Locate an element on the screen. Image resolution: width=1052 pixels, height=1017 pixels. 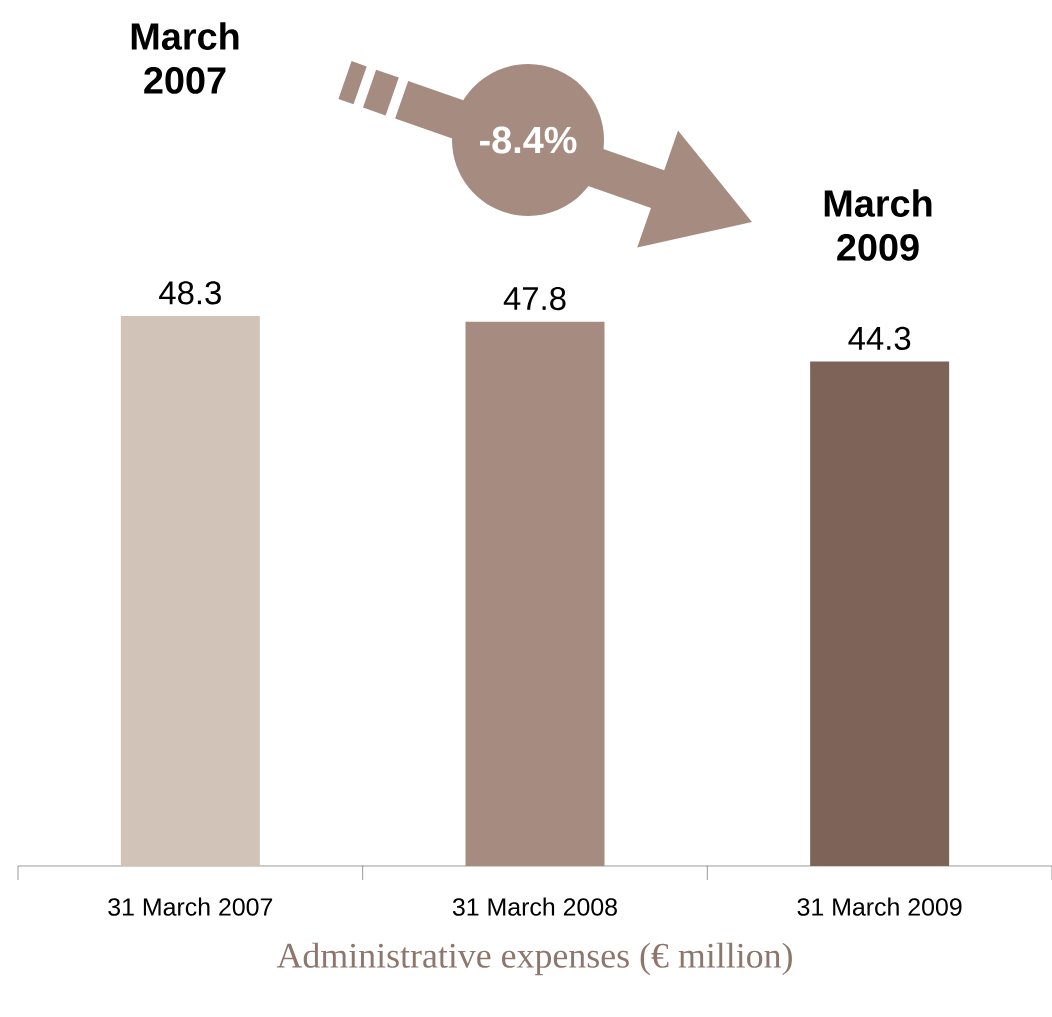
x-tick-label: 31 March 2008 is located at coordinates (534, 906).